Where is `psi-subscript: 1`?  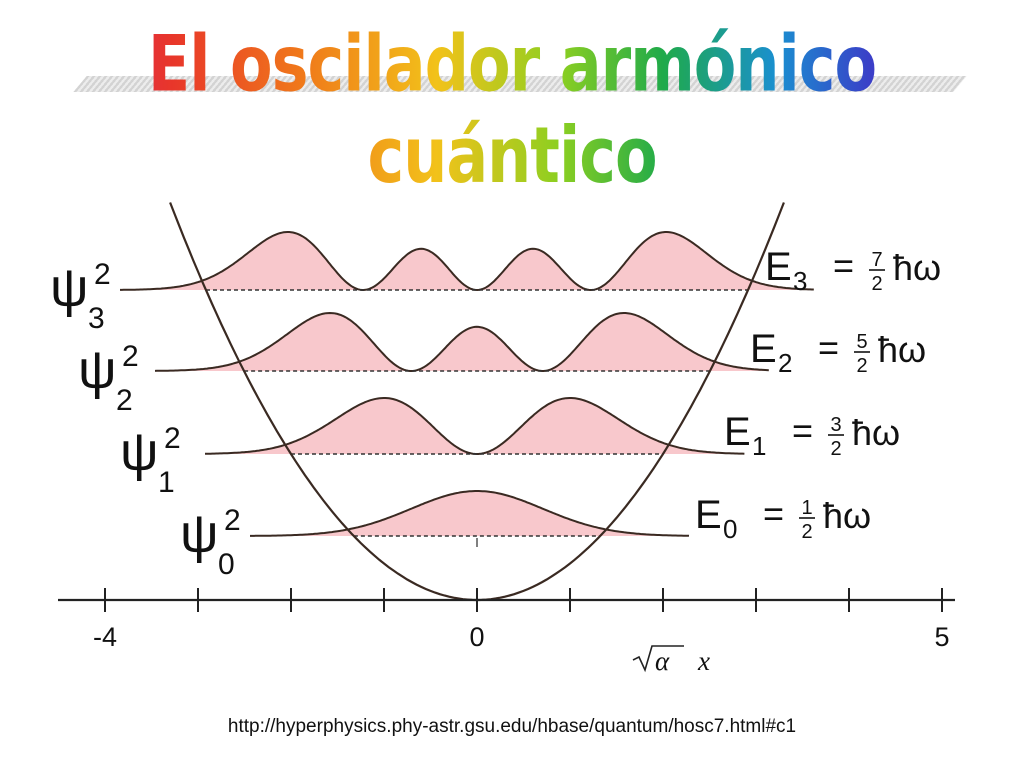 psi-subscript: 1 is located at coordinates (166, 482).